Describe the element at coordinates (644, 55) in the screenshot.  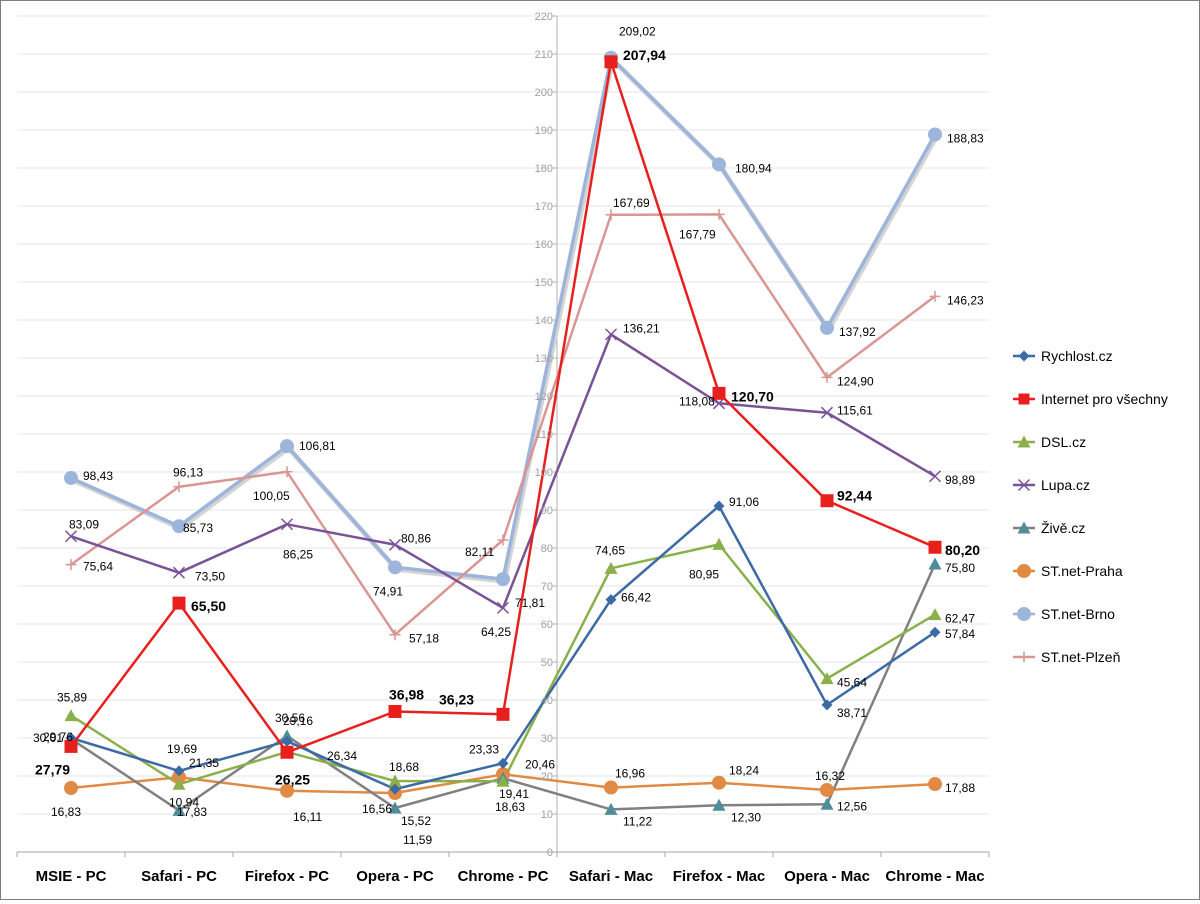
I see `data-label: 207,94` at that location.